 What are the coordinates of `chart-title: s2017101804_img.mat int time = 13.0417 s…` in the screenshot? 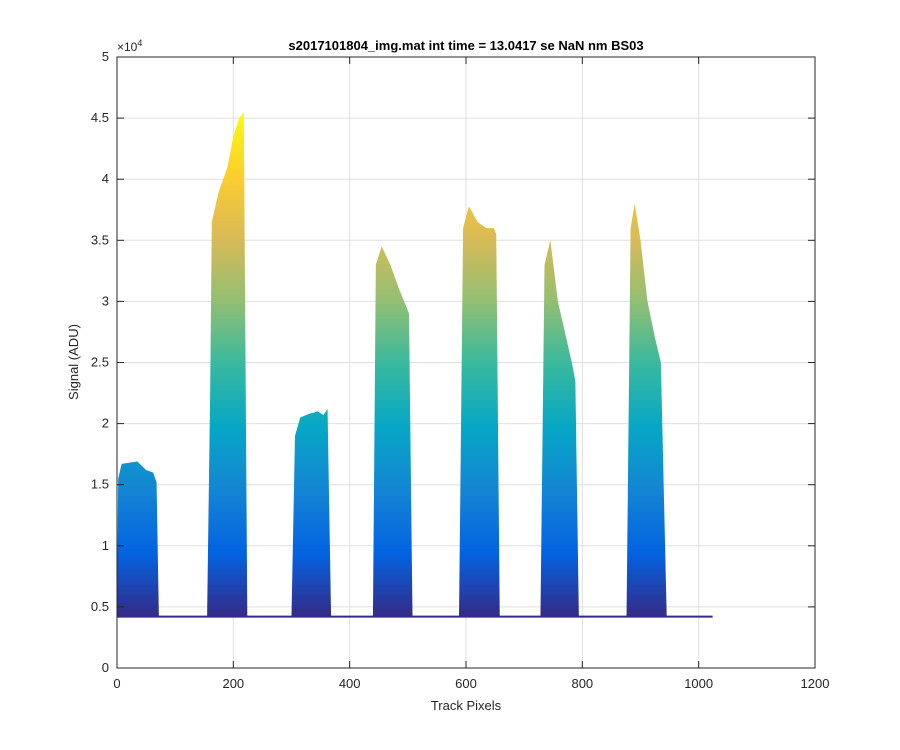 It's located at (465, 45).